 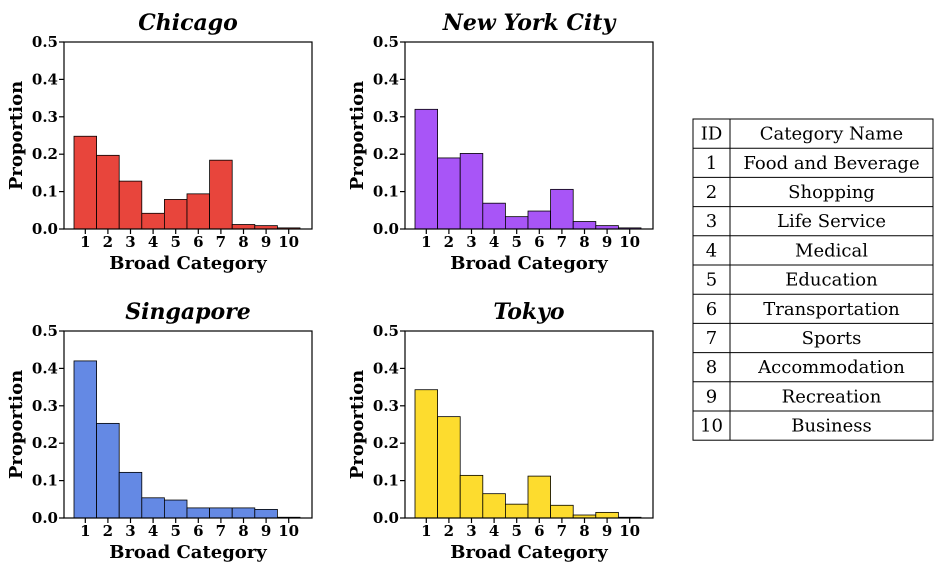 I want to click on chart-title: Singapore, so click(x=188, y=312).